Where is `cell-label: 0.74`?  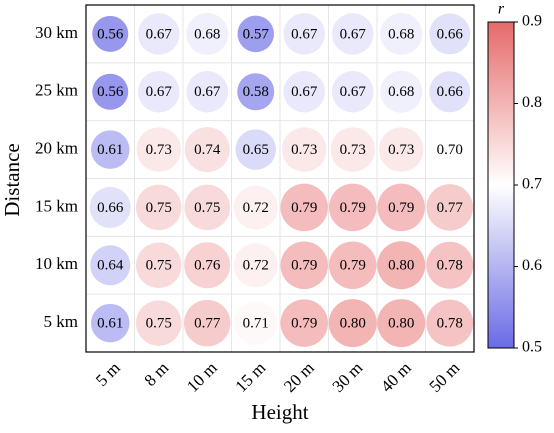
cell-label: 0.74 is located at coordinates (207, 150).